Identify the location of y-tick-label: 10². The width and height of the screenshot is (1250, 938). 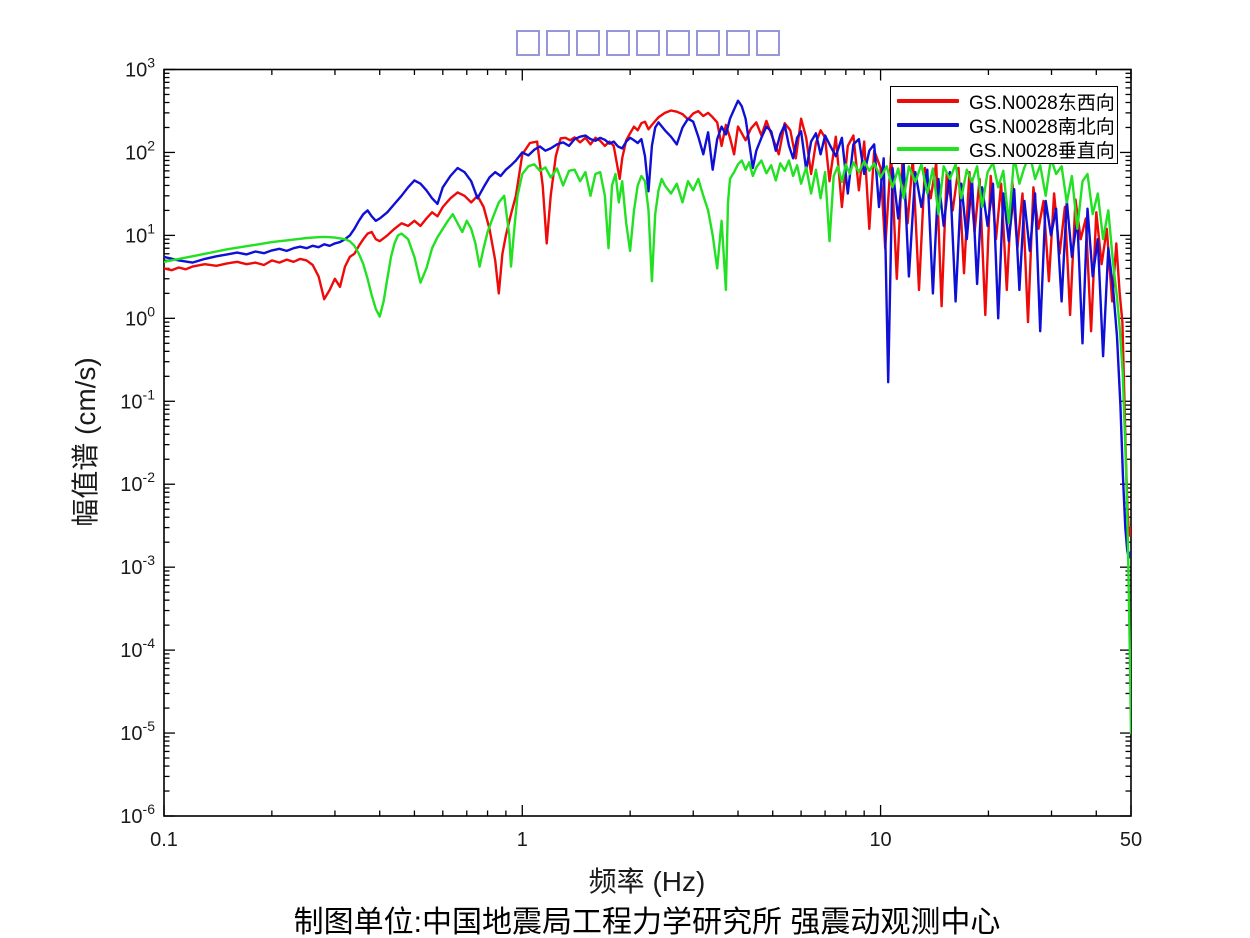
(140, 150).